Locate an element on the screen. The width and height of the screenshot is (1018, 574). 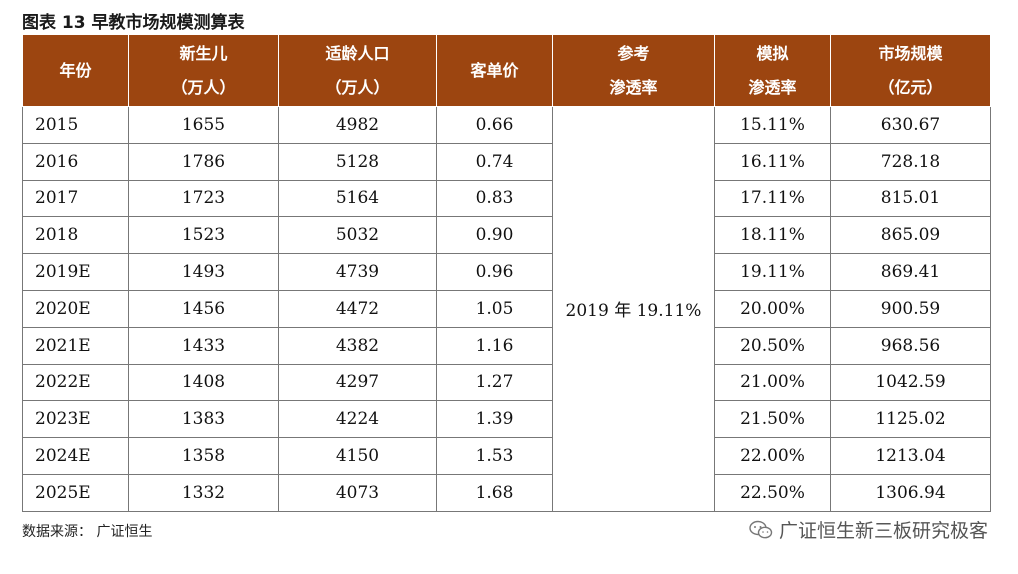
cell-sim-rate: 19.11% is located at coordinates (772, 272).